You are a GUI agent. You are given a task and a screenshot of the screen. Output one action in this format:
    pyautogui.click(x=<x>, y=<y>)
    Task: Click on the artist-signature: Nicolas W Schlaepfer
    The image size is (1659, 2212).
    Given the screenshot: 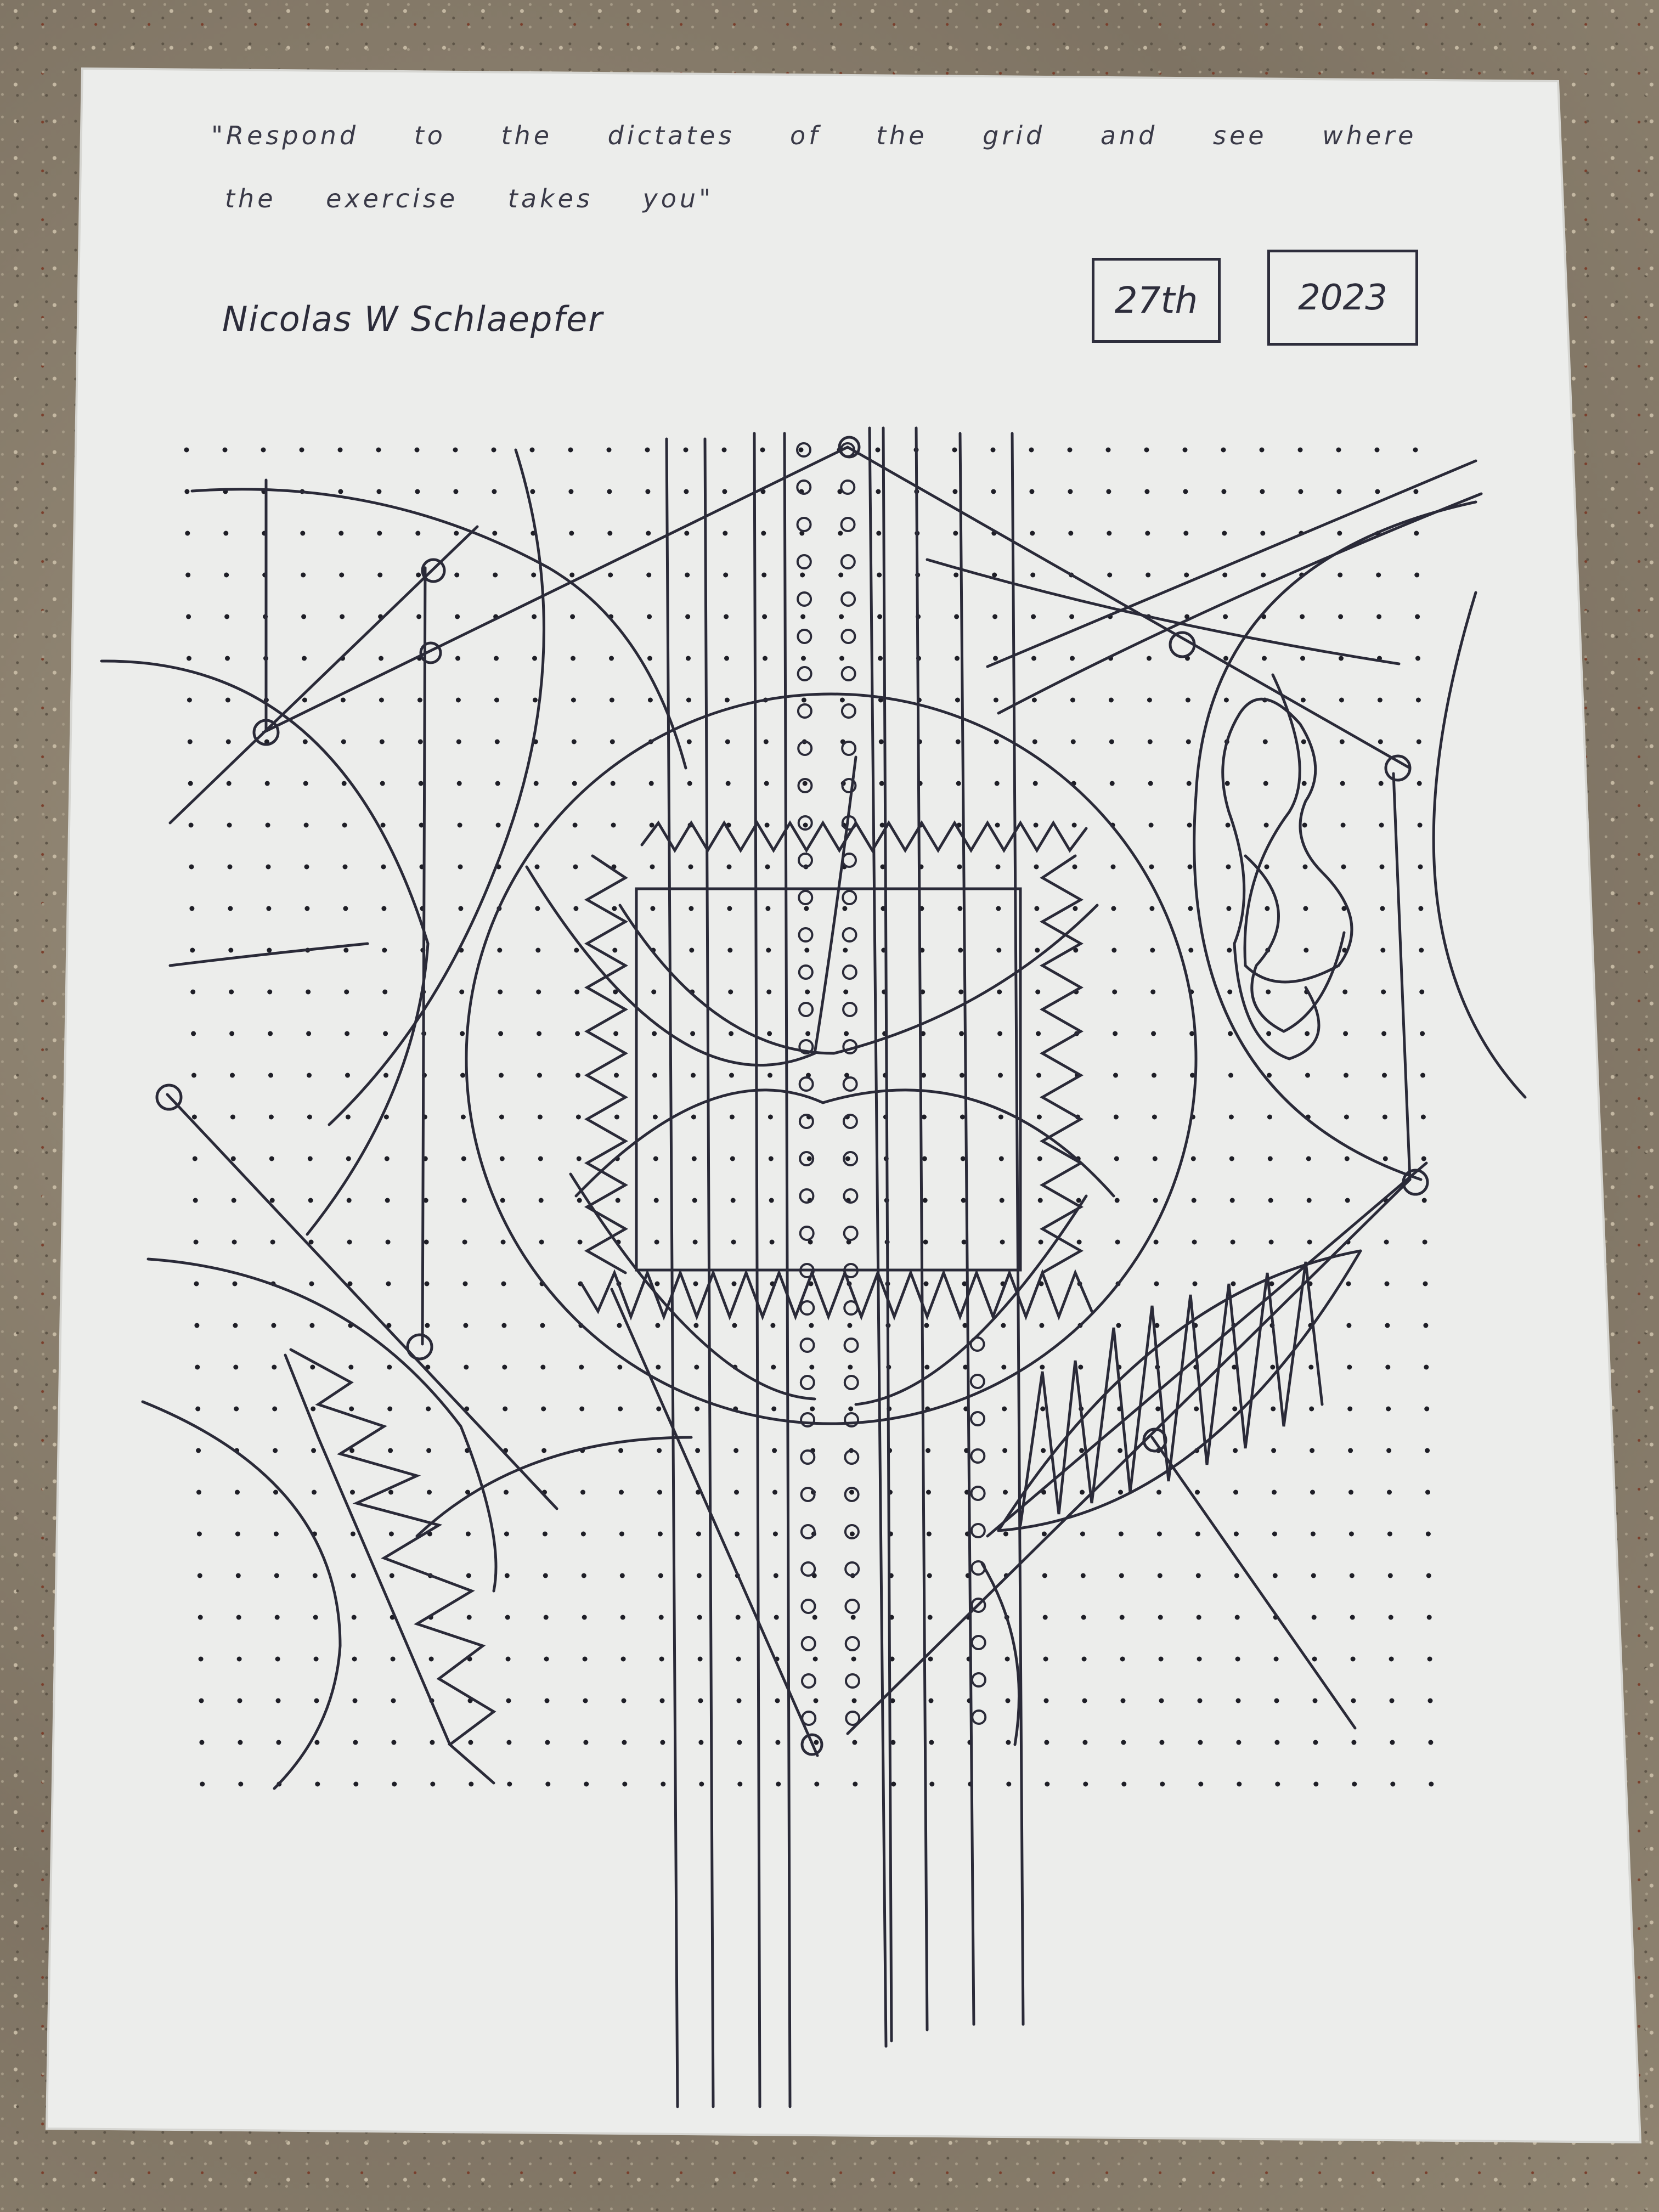 What is the action you would take?
    pyautogui.click(x=412, y=319)
    